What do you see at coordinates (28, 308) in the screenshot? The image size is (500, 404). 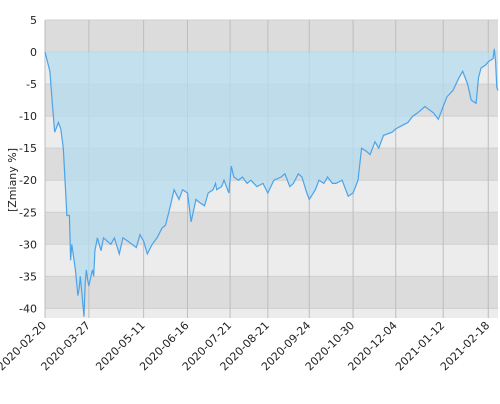 I see `y-tick-label: -40` at bounding box center [28, 308].